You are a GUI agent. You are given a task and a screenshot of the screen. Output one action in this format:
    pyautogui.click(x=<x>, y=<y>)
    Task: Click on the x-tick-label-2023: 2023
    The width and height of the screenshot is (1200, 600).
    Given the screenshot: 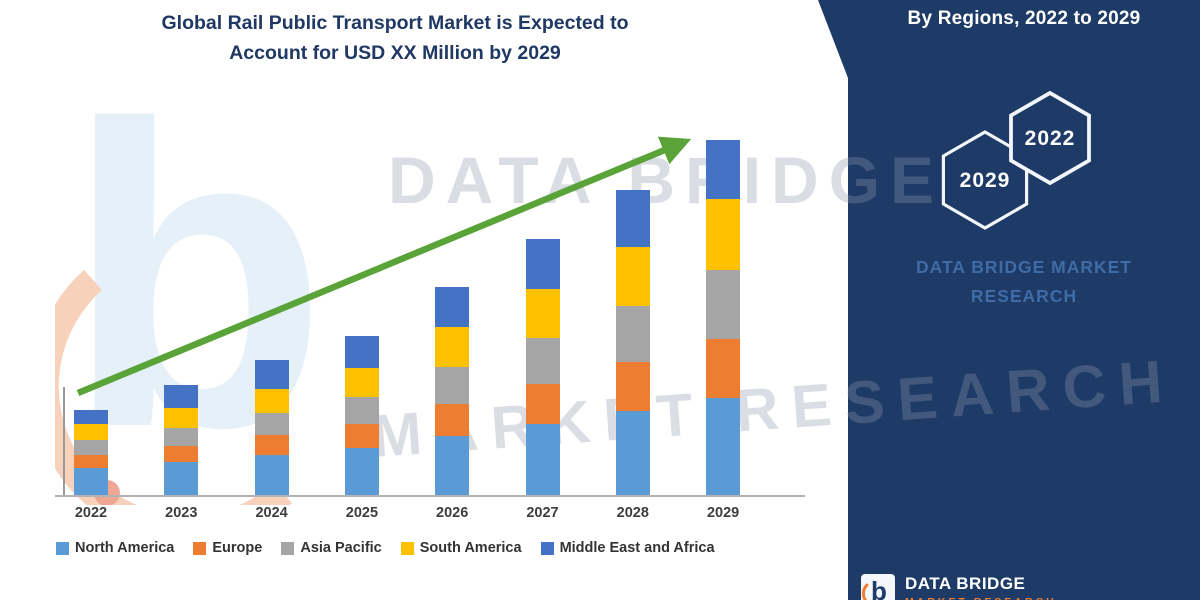 What is the action you would take?
    pyautogui.click(x=181, y=513)
    